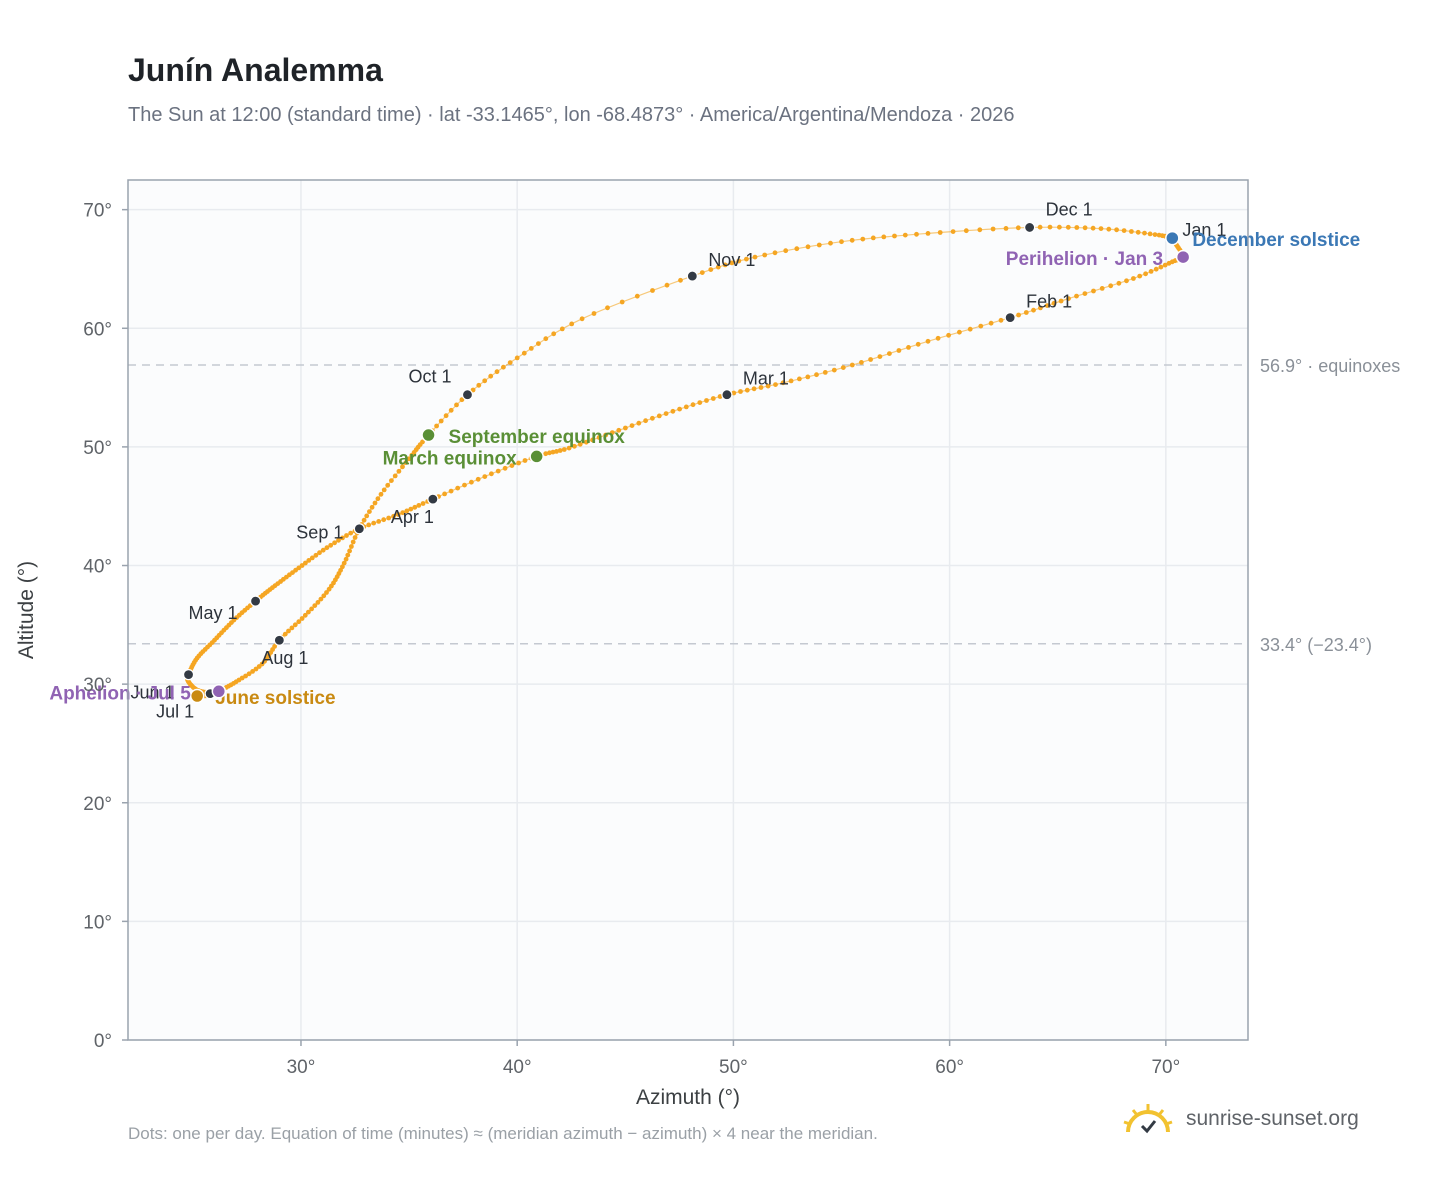 This screenshot has height=1188, width=1448. I want to click on month-label: Nov 1, so click(731, 260).